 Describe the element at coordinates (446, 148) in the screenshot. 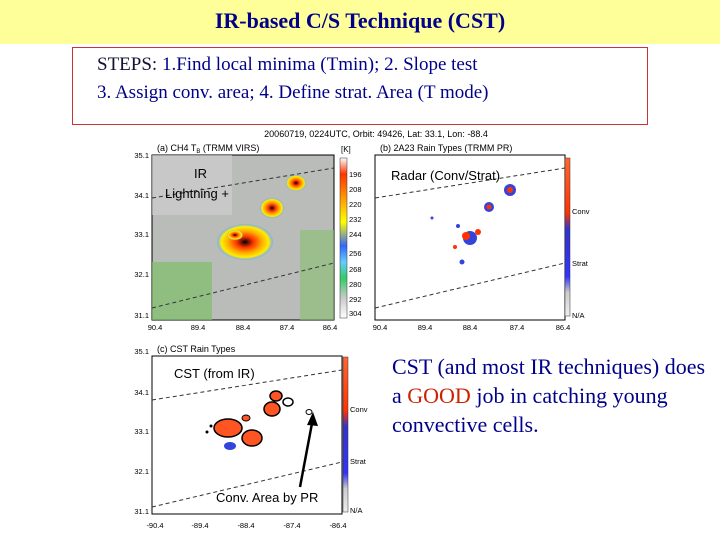

I see `panel-b-title: (b) 2A23 Rain Types (TRMM PR)` at that location.